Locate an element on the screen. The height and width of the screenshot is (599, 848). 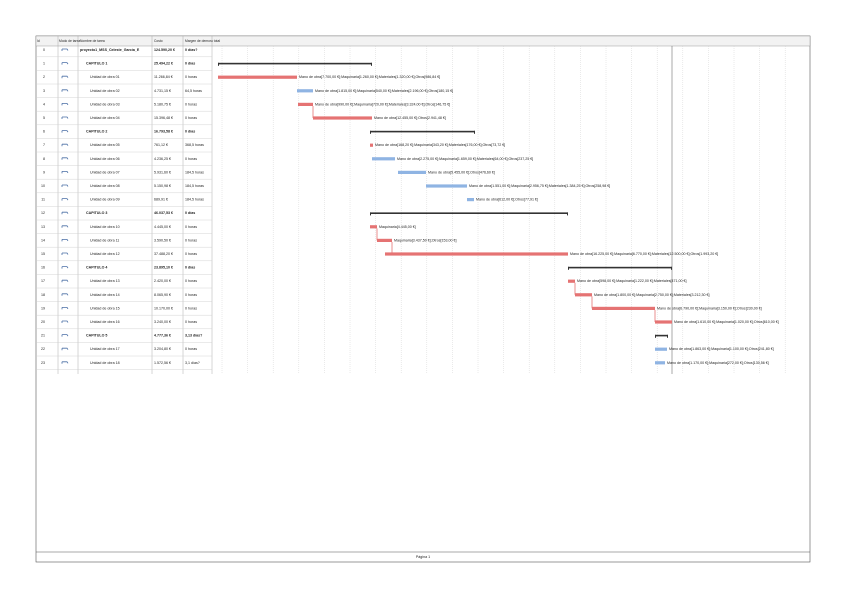
task-name: CAPITULO 2 is located at coordinates (96, 132).